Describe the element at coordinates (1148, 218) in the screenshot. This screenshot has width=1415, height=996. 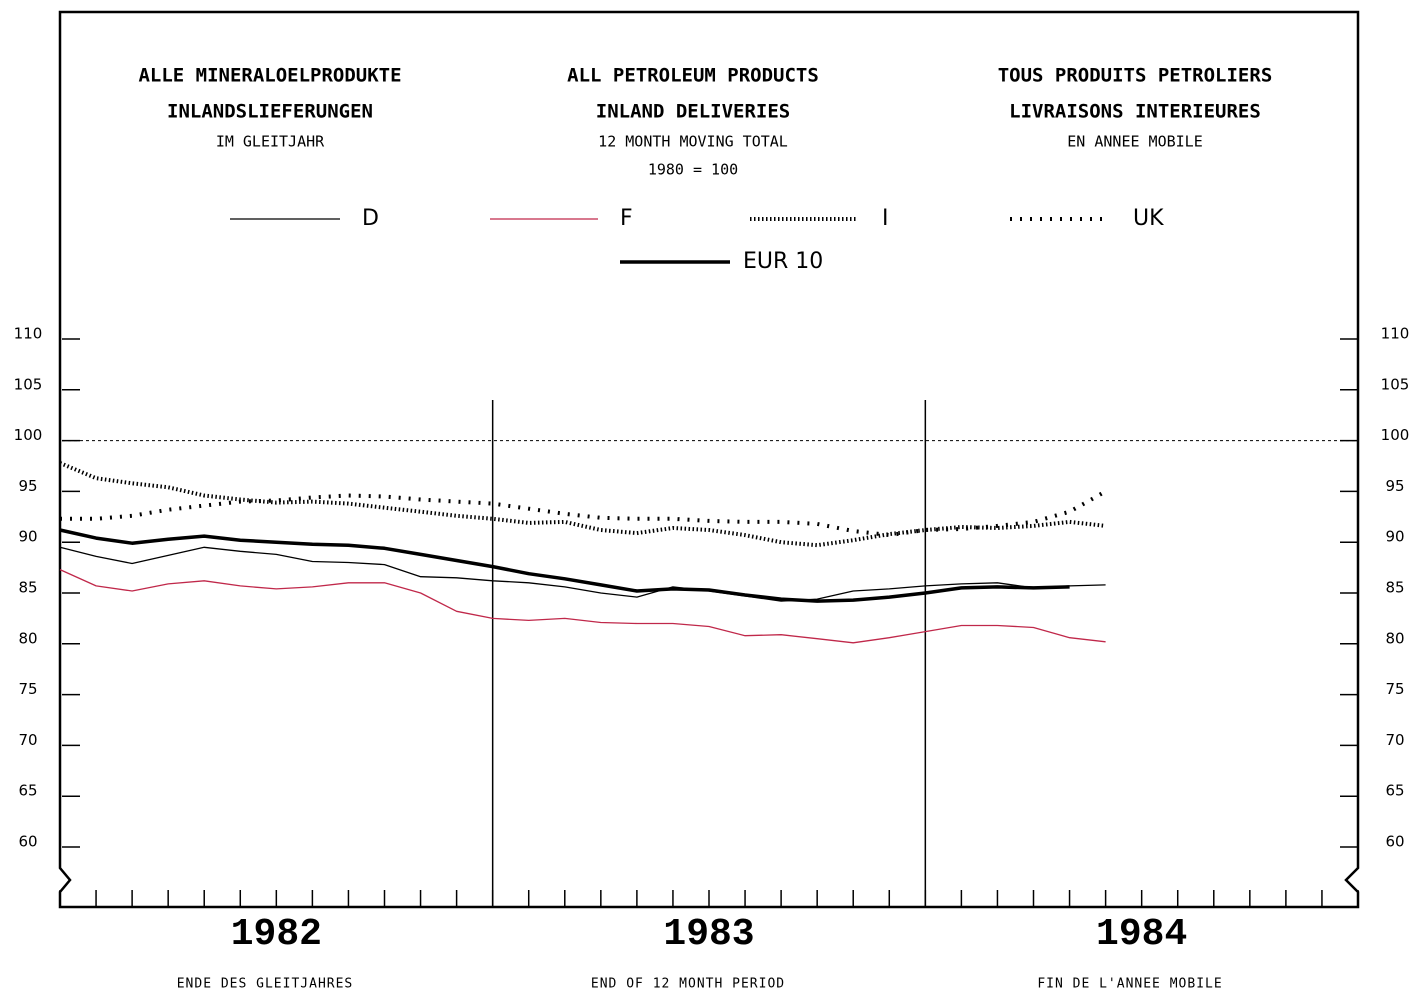
I see `legend-label: UK` at that location.